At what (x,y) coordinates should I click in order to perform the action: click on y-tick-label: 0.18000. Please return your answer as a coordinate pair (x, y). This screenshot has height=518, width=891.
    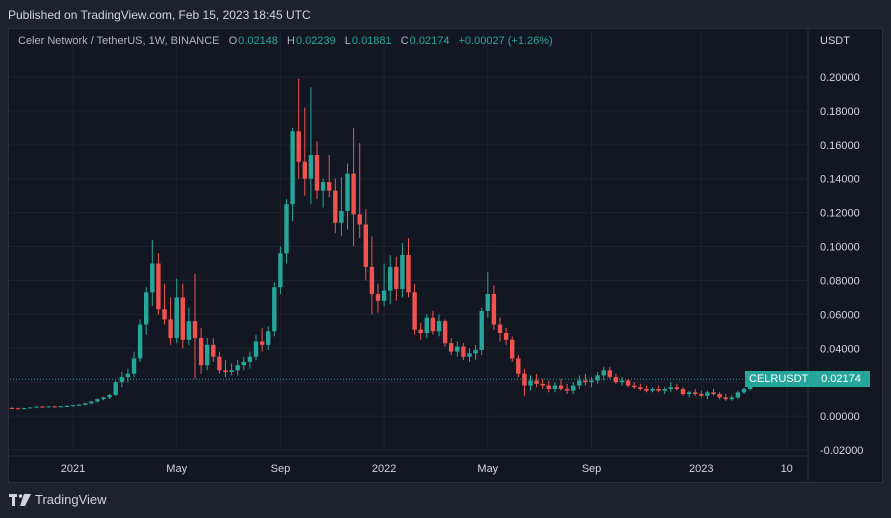
    Looking at the image, I should click on (840, 112).